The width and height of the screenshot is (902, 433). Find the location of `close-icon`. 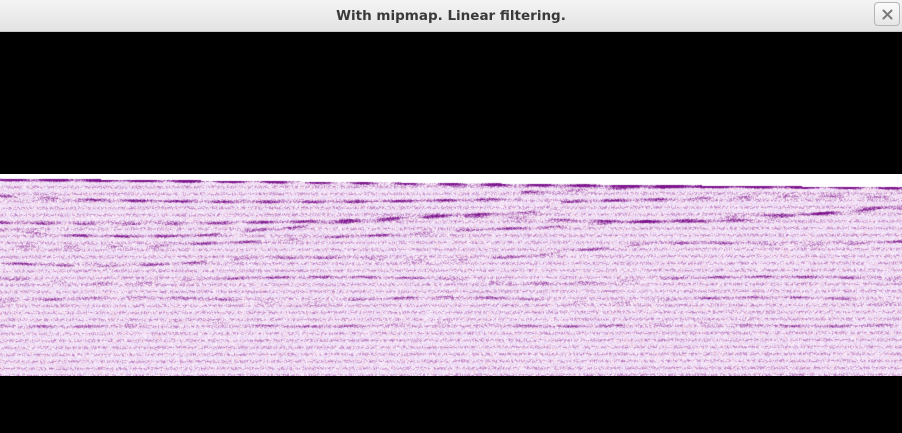

close-icon is located at coordinates (887, 14).